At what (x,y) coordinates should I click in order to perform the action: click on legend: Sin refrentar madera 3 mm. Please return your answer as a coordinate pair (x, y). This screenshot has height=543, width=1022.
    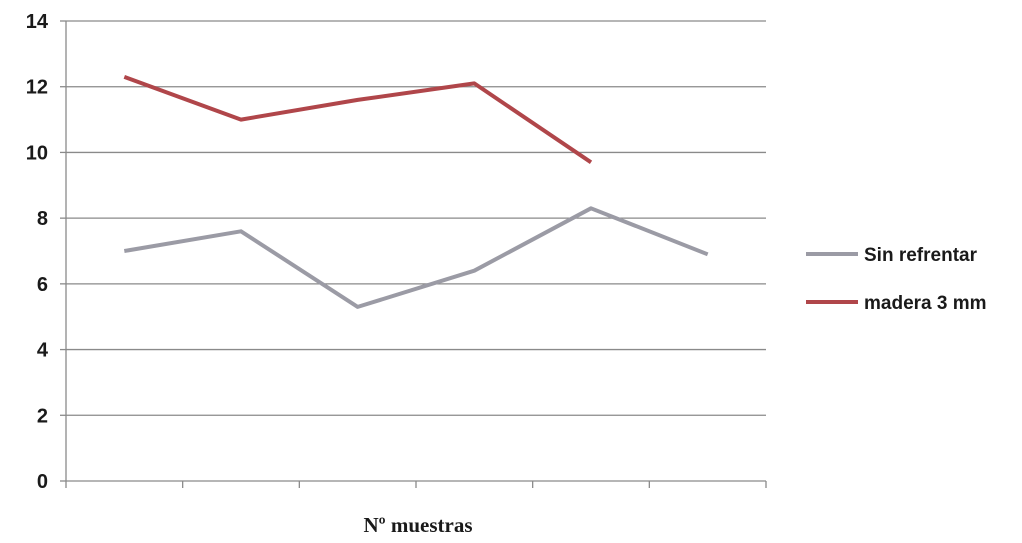
    Looking at the image, I should click on (896, 279).